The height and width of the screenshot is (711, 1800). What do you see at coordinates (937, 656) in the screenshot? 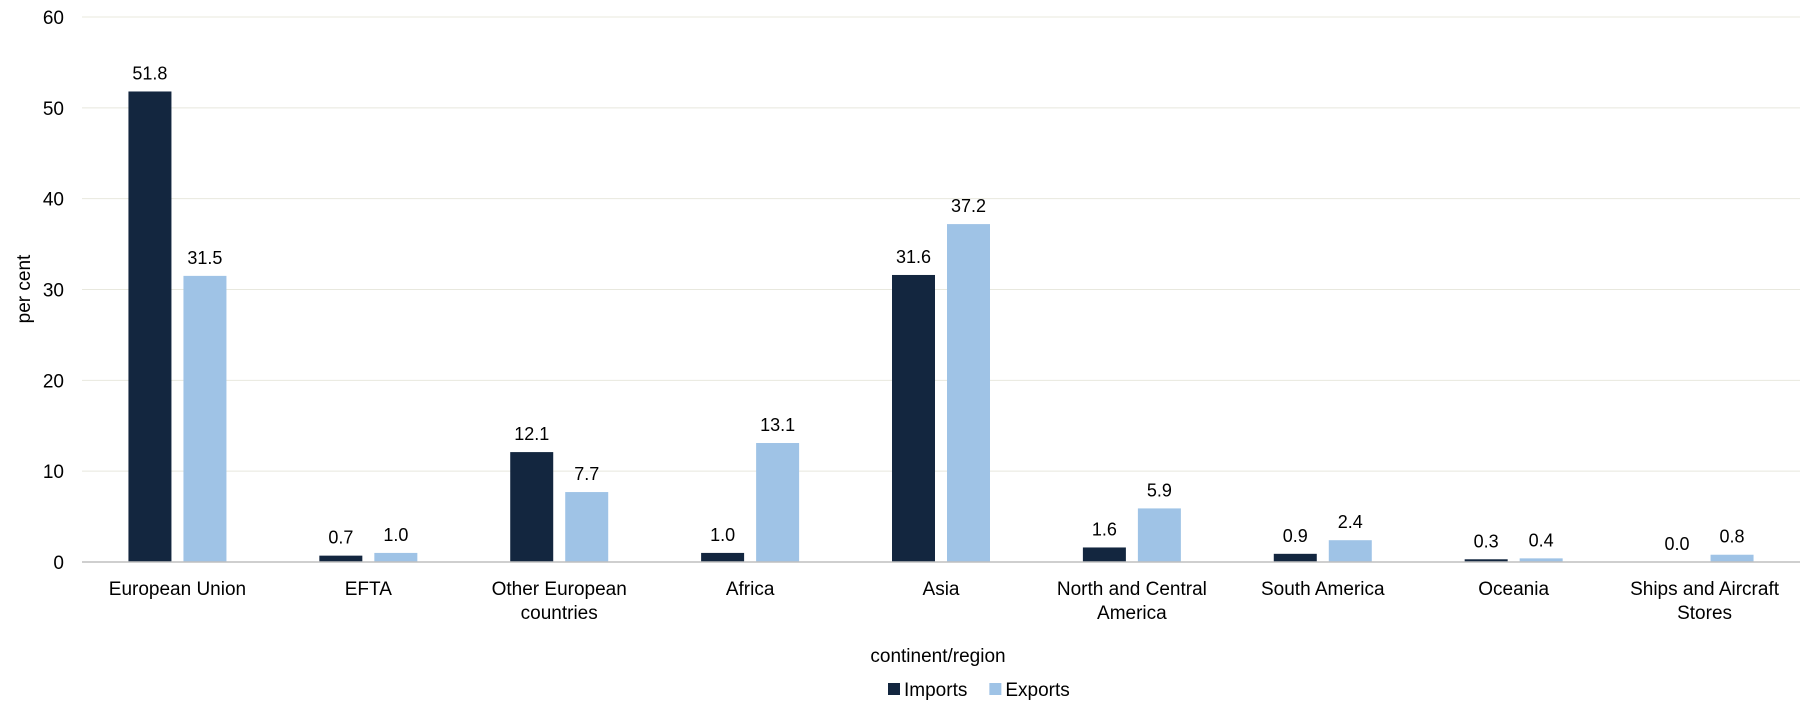
I see `x-axis-title: continent/region` at bounding box center [937, 656].